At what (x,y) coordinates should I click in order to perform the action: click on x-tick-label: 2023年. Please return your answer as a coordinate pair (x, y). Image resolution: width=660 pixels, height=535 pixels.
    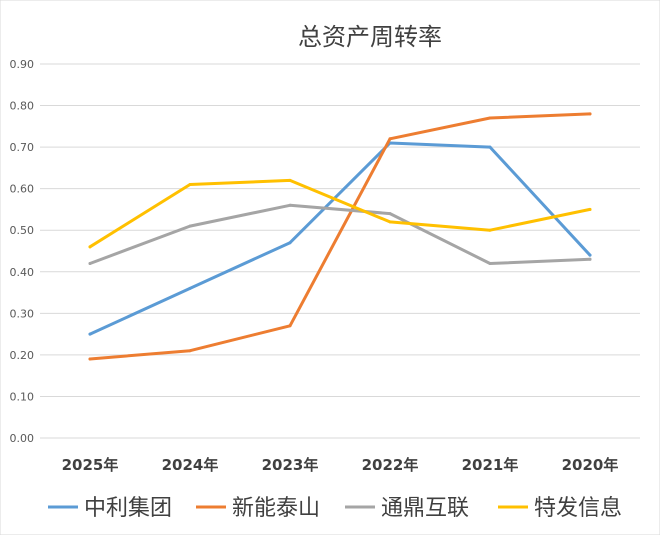
    Looking at the image, I should click on (290, 465).